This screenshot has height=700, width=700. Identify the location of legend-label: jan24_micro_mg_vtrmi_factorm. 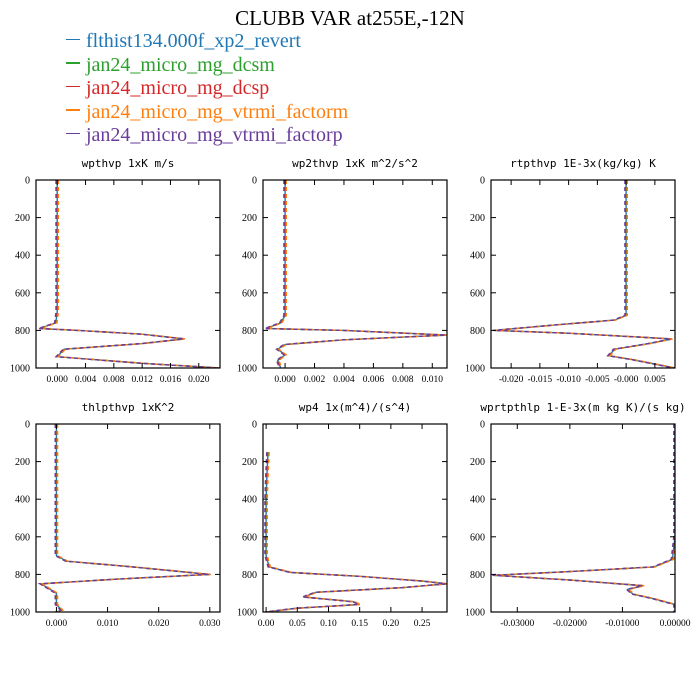
(217, 111).